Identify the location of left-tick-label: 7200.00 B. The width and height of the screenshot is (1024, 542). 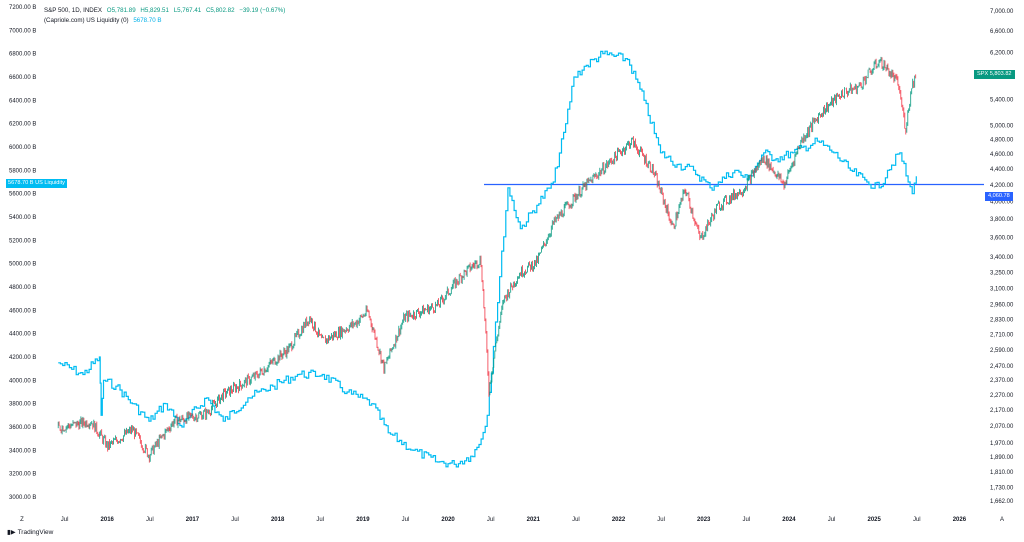
(22, 8).